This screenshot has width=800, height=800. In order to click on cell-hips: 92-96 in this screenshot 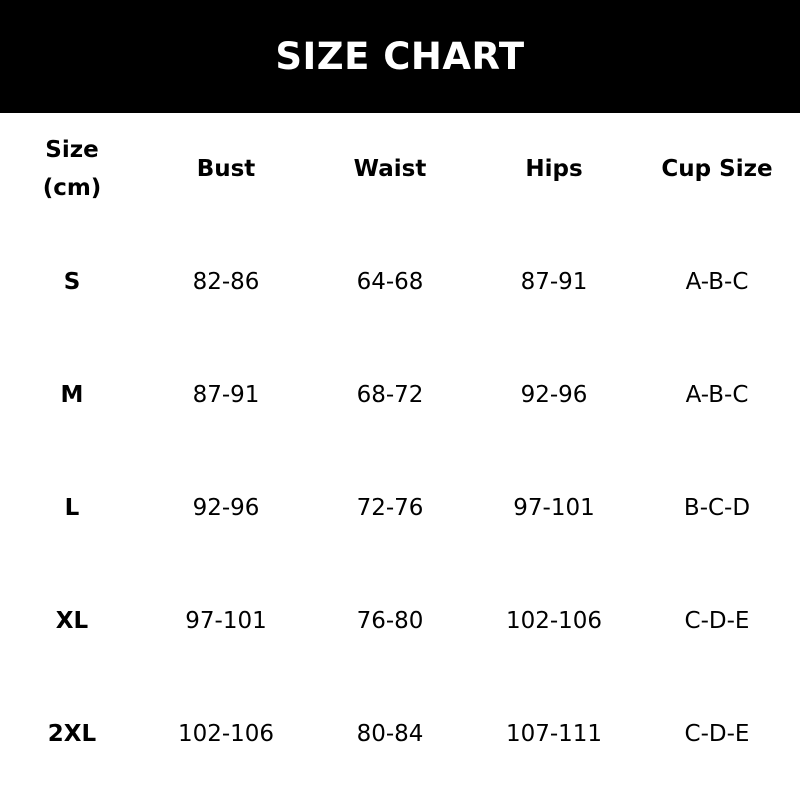, I will do `click(554, 395)`.